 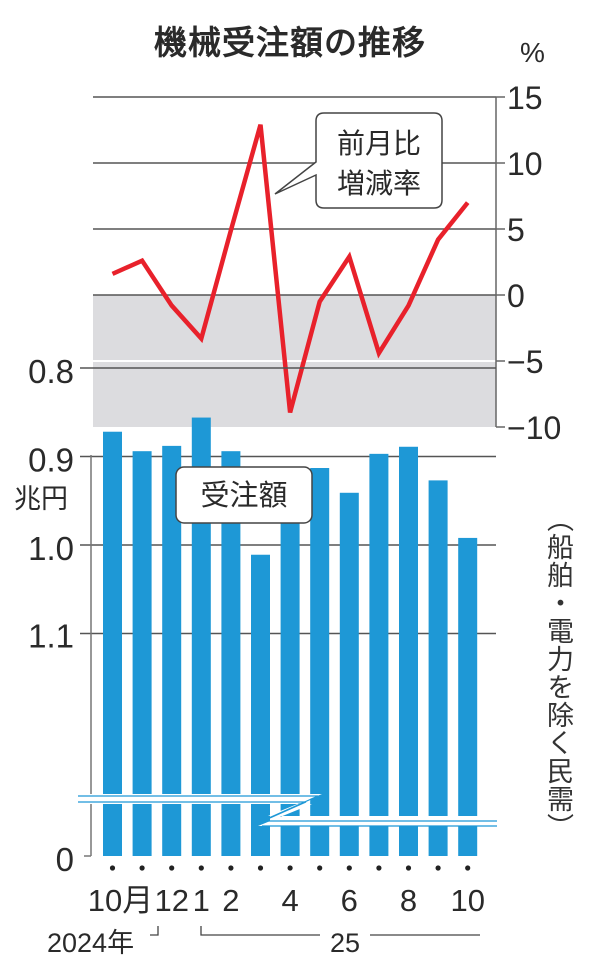 What do you see at coordinates (525, 164) in the screenshot?
I see `line-y-tick-label: 10` at bounding box center [525, 164].